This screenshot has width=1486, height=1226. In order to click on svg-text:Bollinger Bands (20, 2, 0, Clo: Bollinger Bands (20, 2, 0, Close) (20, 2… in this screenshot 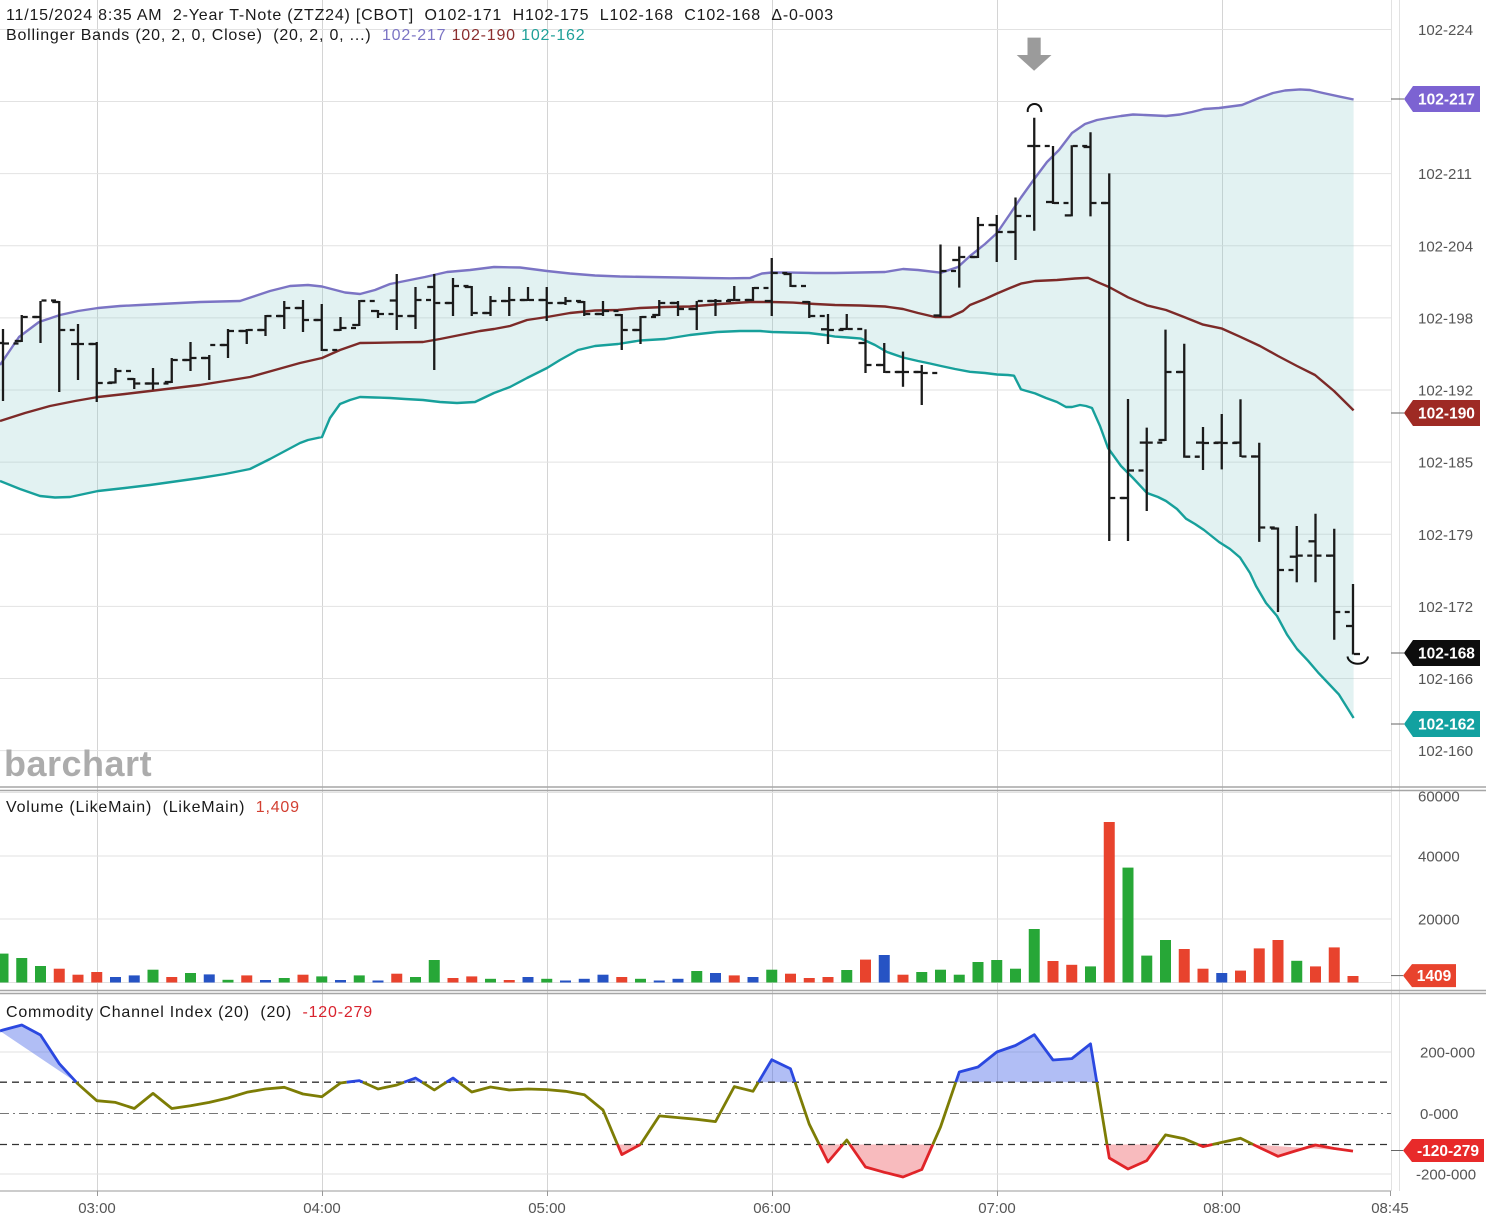, I will do `click(295, 35)`.